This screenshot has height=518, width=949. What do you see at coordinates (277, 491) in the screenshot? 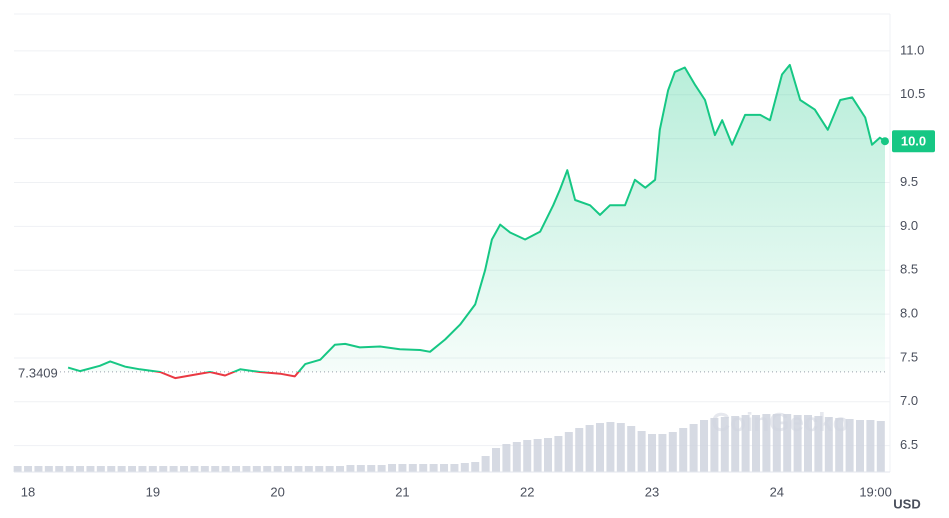
I see `x-tick-label: 20` at bounding box center [277, 491].